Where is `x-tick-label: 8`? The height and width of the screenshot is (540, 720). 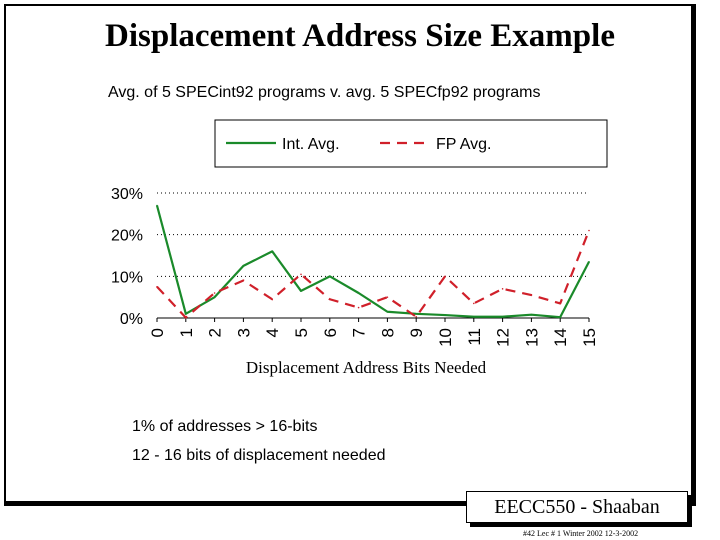
x-tick-label: 8 is located at coordinates (387, 332).